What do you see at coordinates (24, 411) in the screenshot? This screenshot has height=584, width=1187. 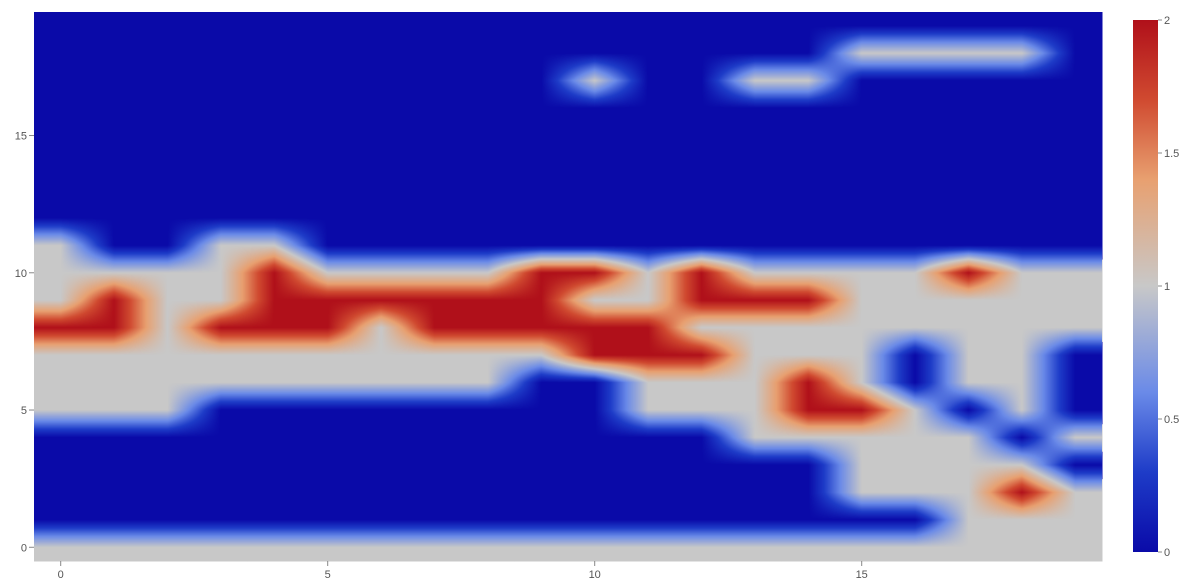 I see `y-tick-label: 5` at bounding box center [24, 411].